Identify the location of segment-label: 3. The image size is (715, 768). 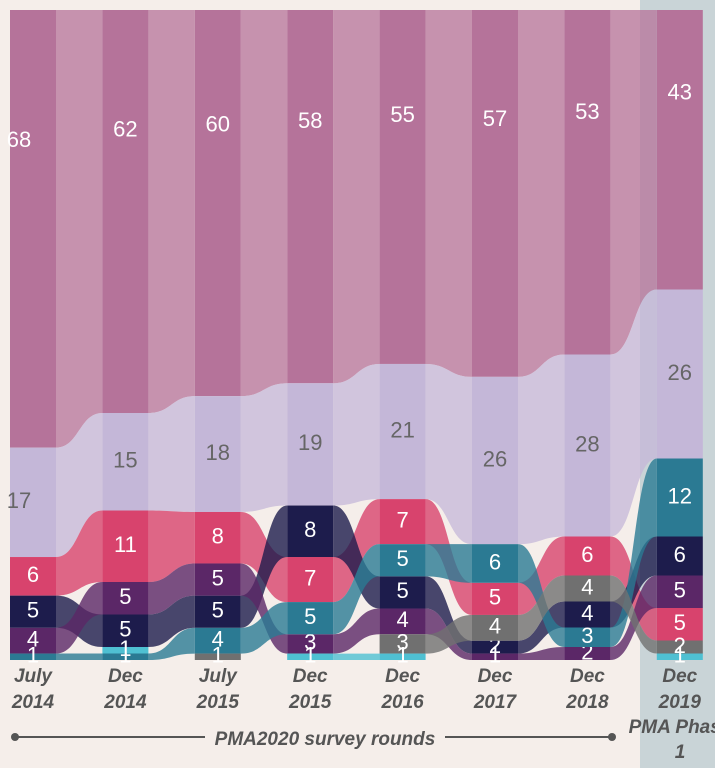
(310, 642).